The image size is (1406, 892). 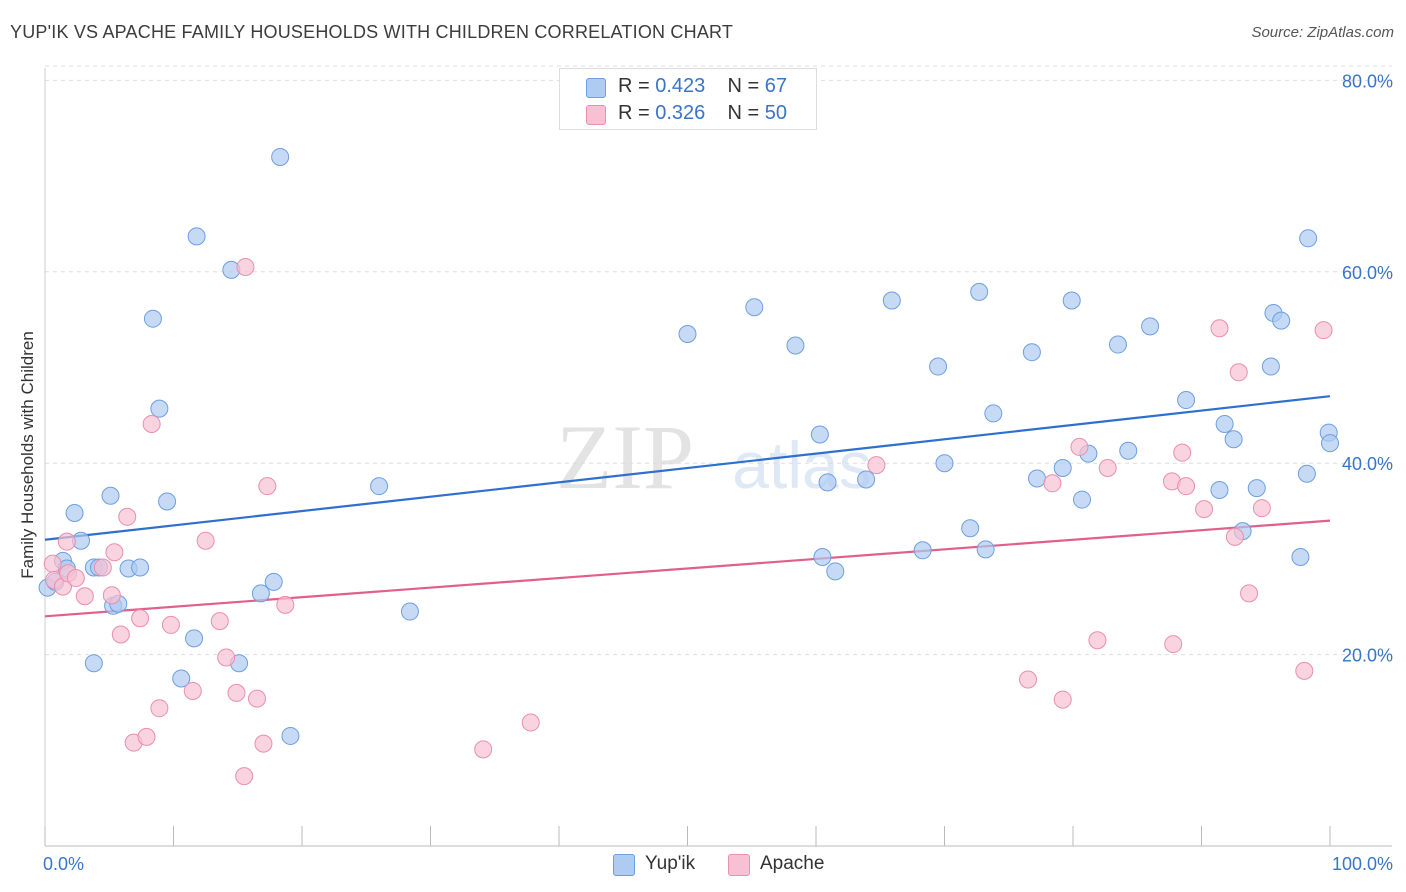 What do you see at coordinates (714, 457) in the screenshot?
I see `zipatlas-watermark: ZIP atlas` at bounding box center [714, 457].